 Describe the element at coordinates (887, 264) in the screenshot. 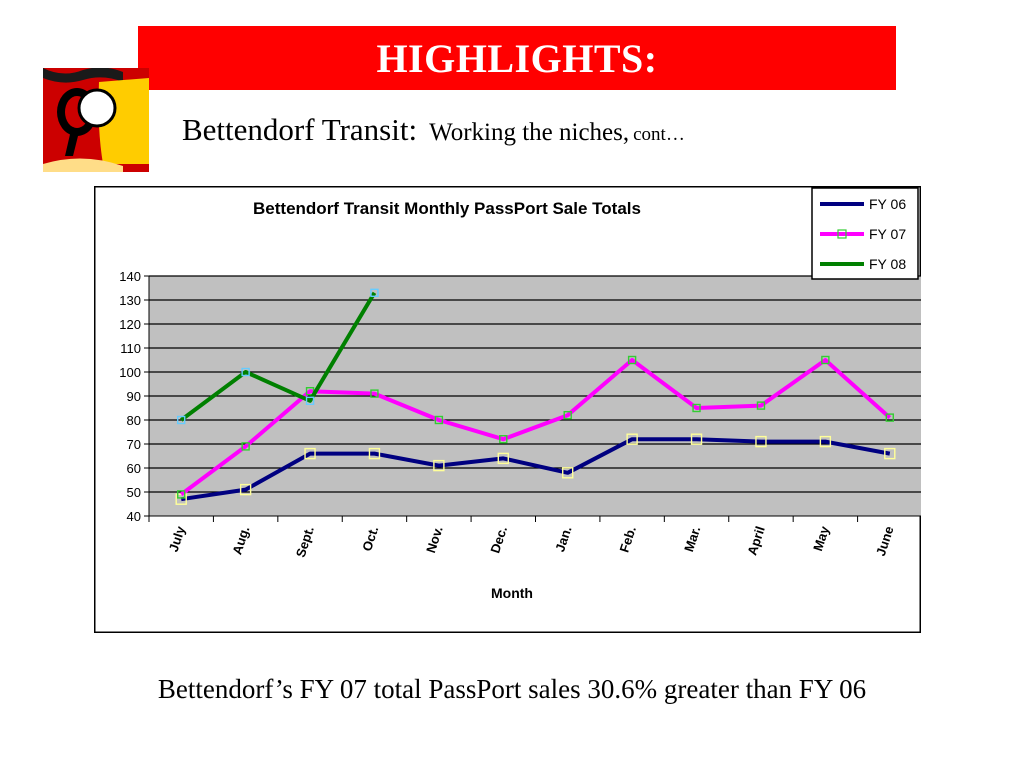

I see `legend-label: FY 08` at that location.